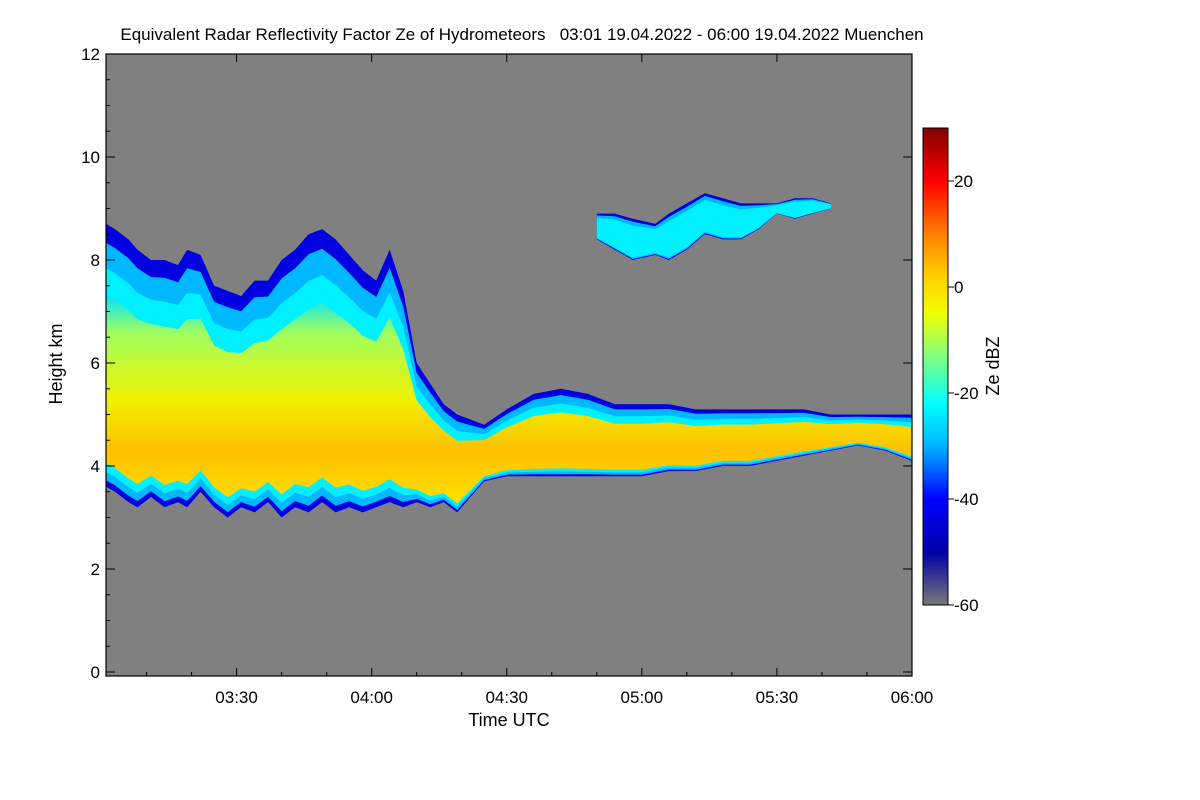 The image size is (1200, 800). I want to click on colorbar-label: Ze dBZ, so click(993, 365).